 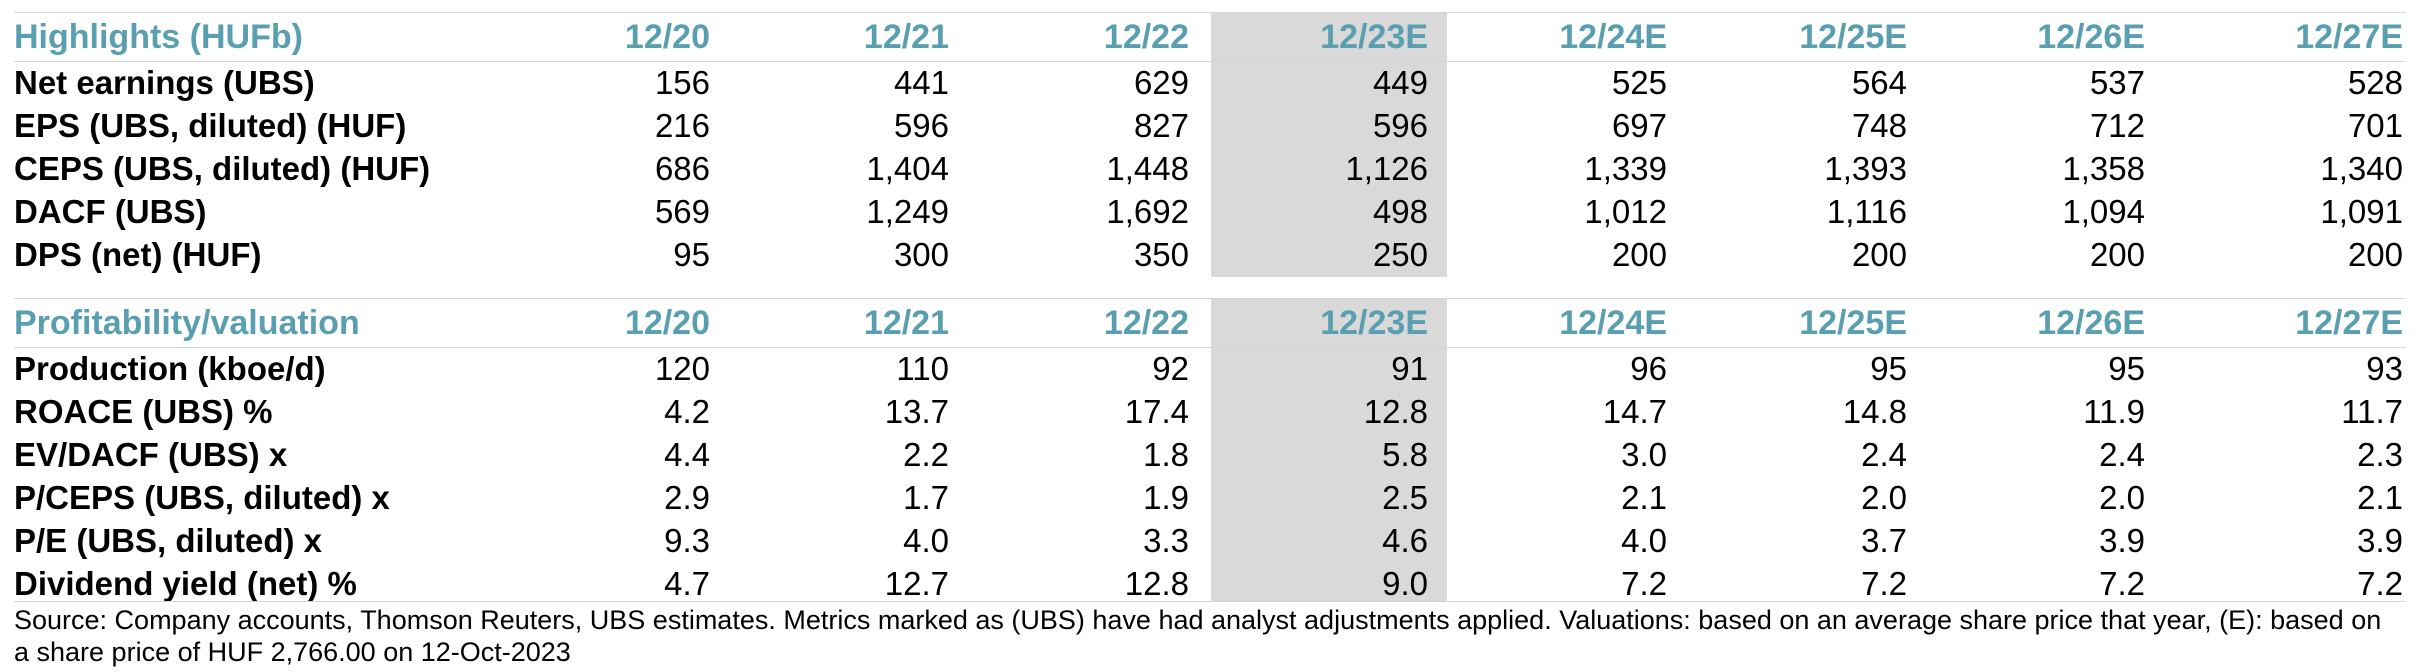 What do you see at coordinates (1866, 211) in the screenshot?
I see `table-cell: 1,116` at bounding box center [1866, 211].